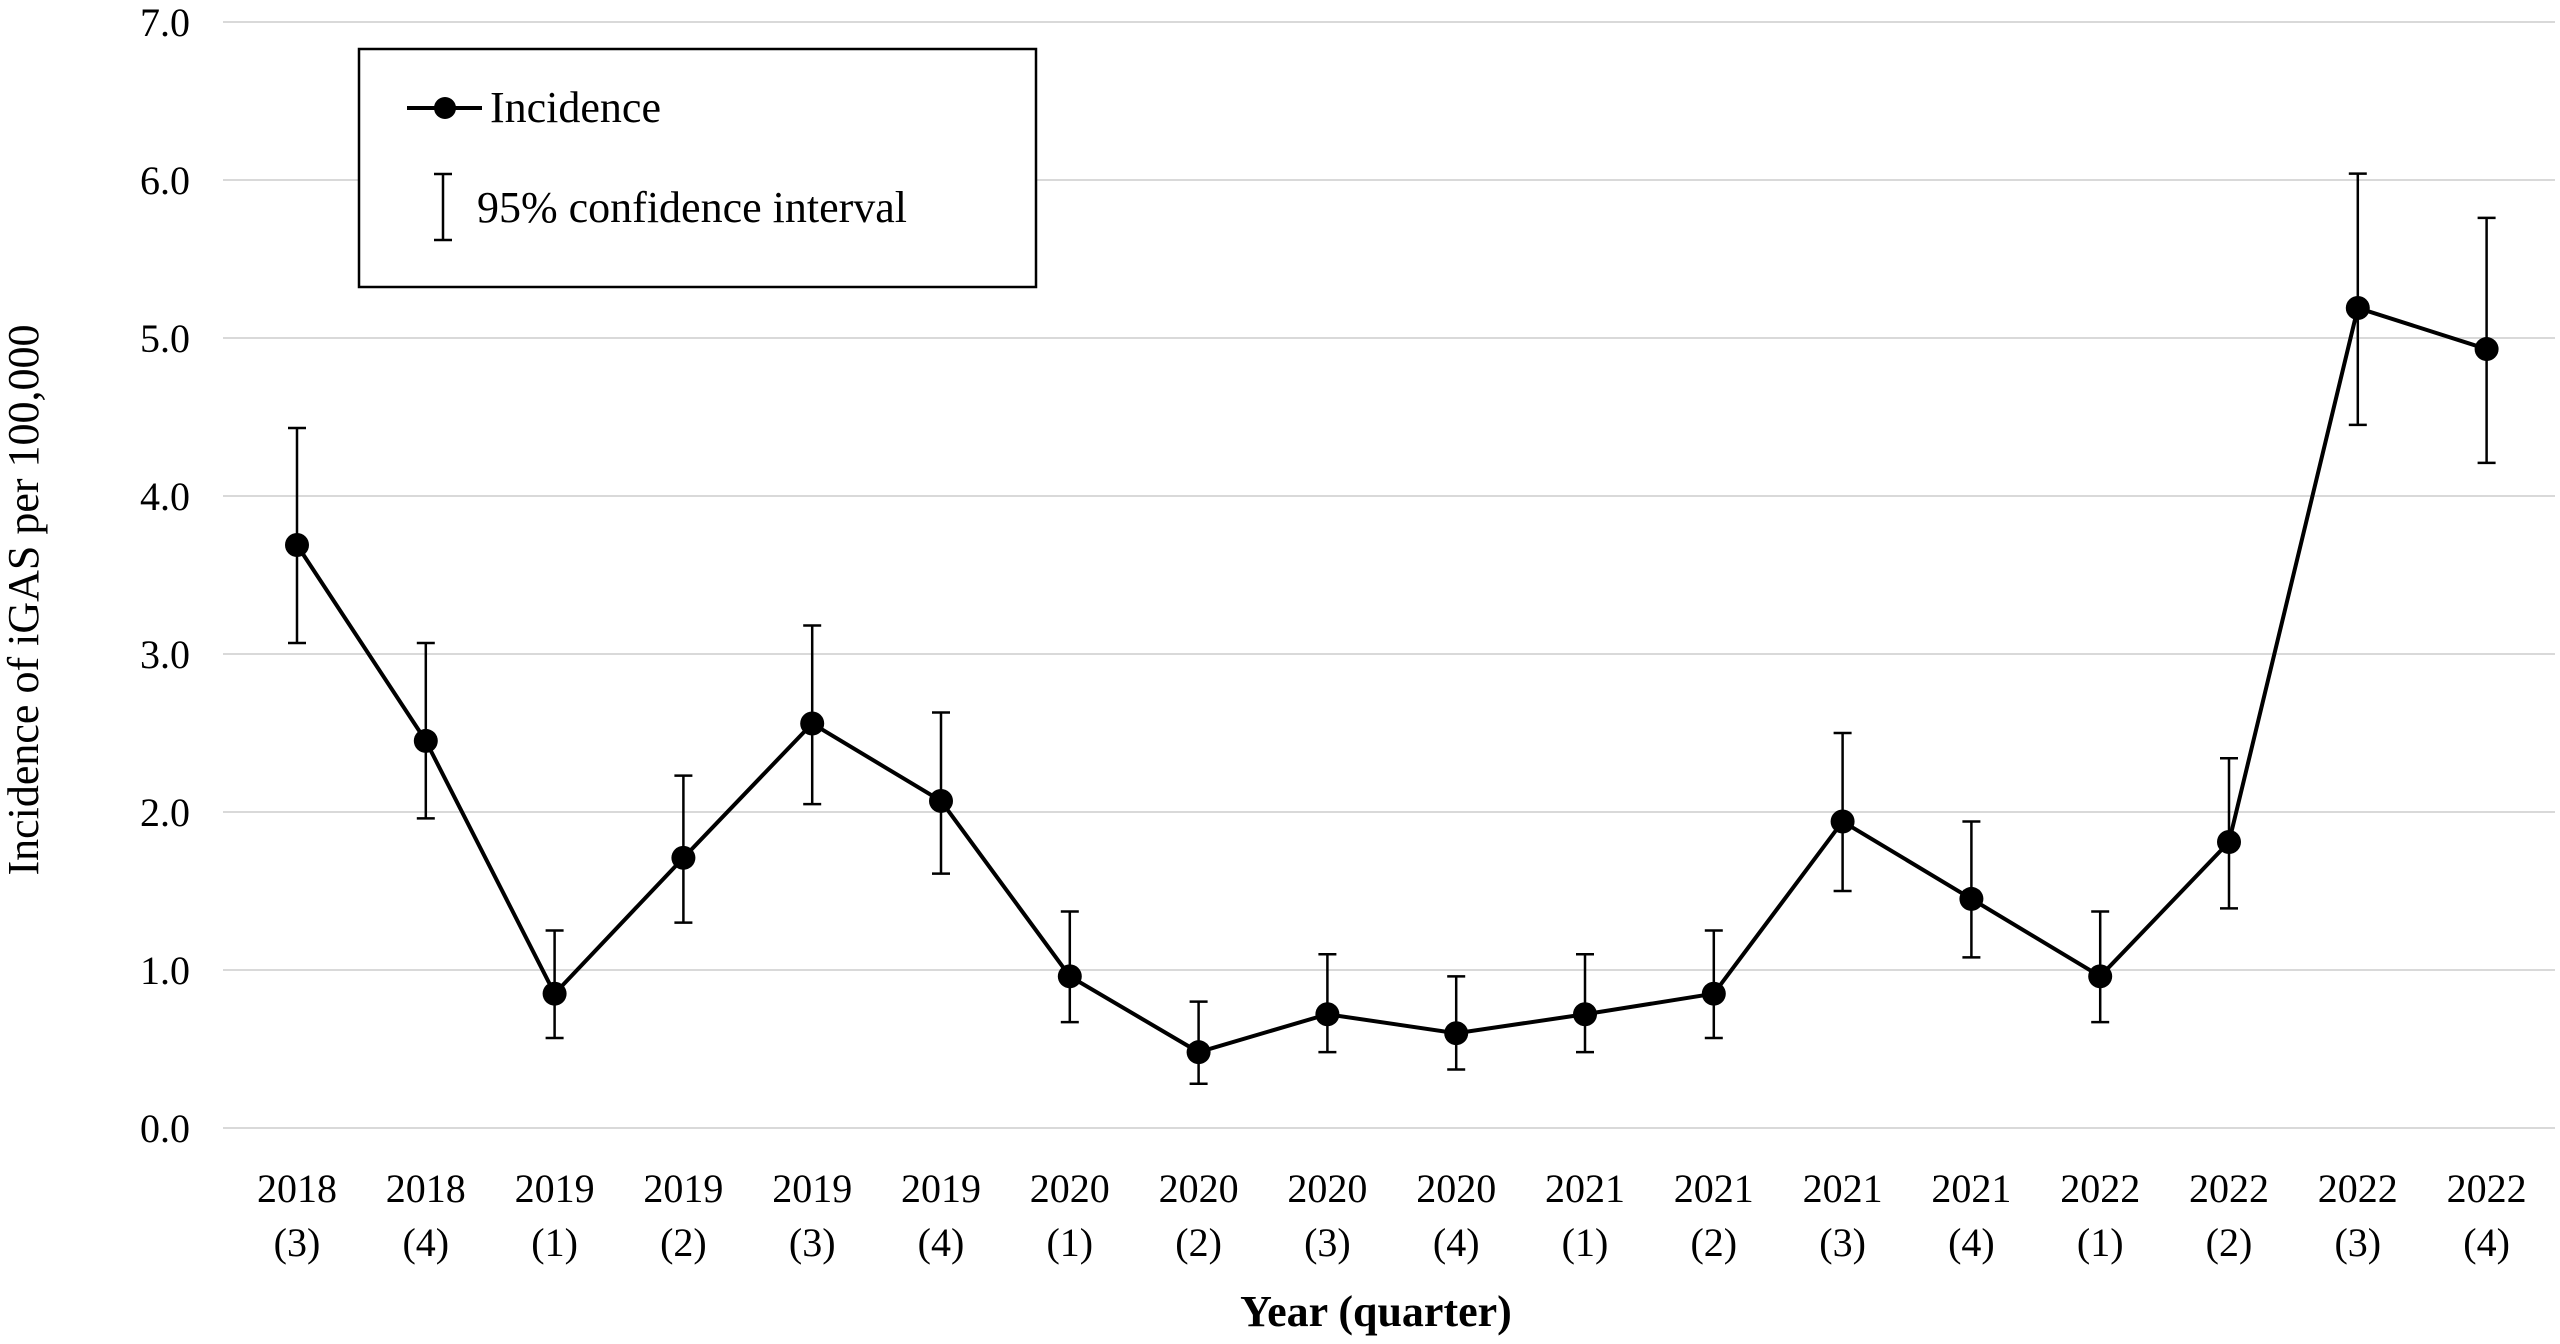 This screenshot has width=2560, height=1344. I want to click on y-tick-label: 5.0, so click(165, 338).